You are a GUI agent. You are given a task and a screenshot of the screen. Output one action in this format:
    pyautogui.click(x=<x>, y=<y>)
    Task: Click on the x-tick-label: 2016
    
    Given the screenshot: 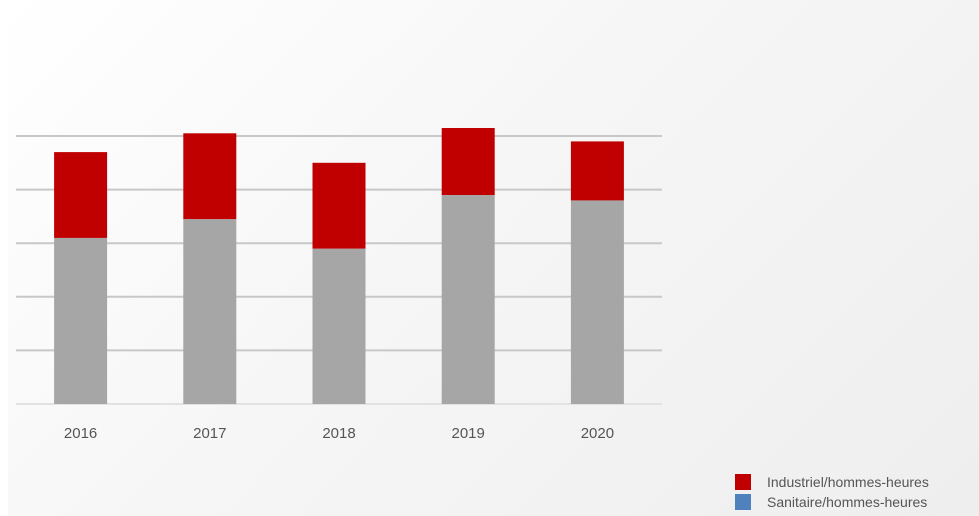 What is the action you would take?
    pyautogui.click(x=80, y=433)
    